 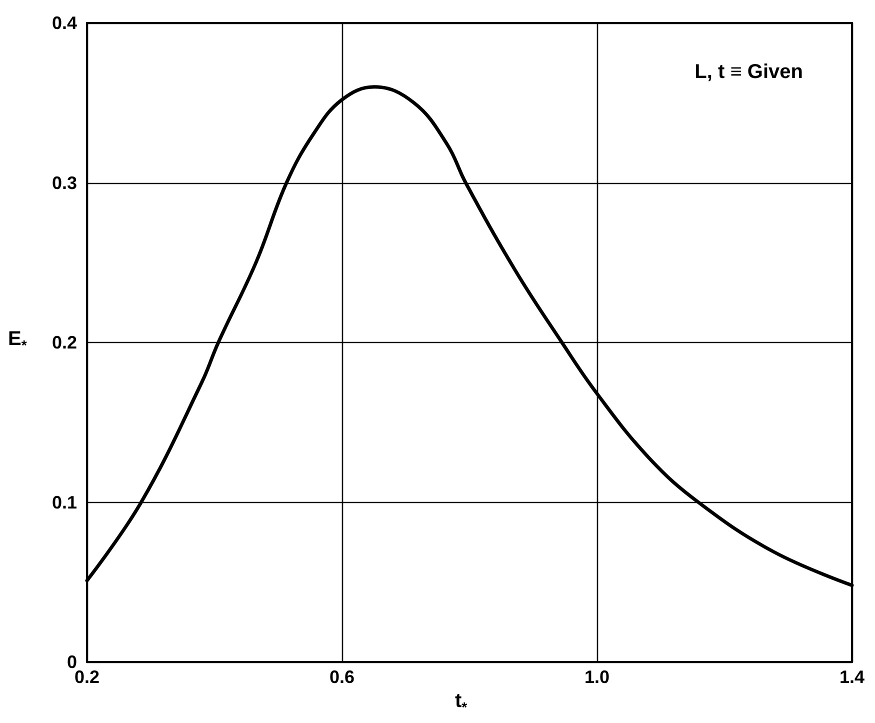 I want to click on annotation: L, t ≡ Given, so click(x=749, y=72).